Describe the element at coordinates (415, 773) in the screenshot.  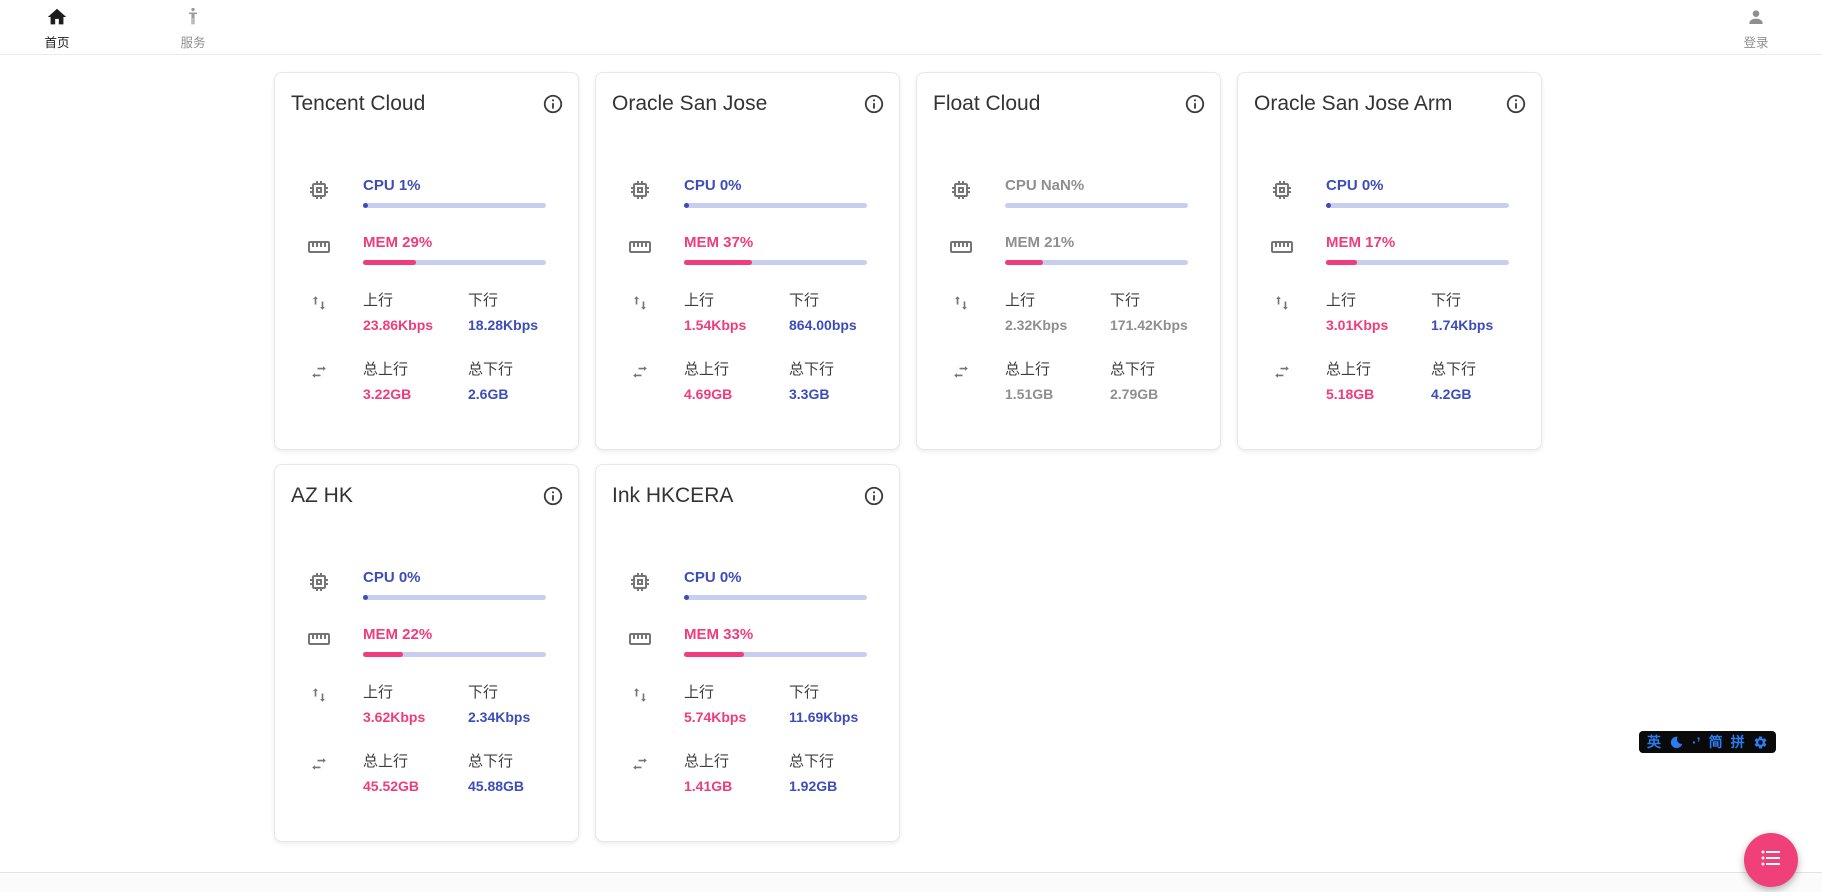
I see `total-upload-col: 总上行 45.52GB` at that location.